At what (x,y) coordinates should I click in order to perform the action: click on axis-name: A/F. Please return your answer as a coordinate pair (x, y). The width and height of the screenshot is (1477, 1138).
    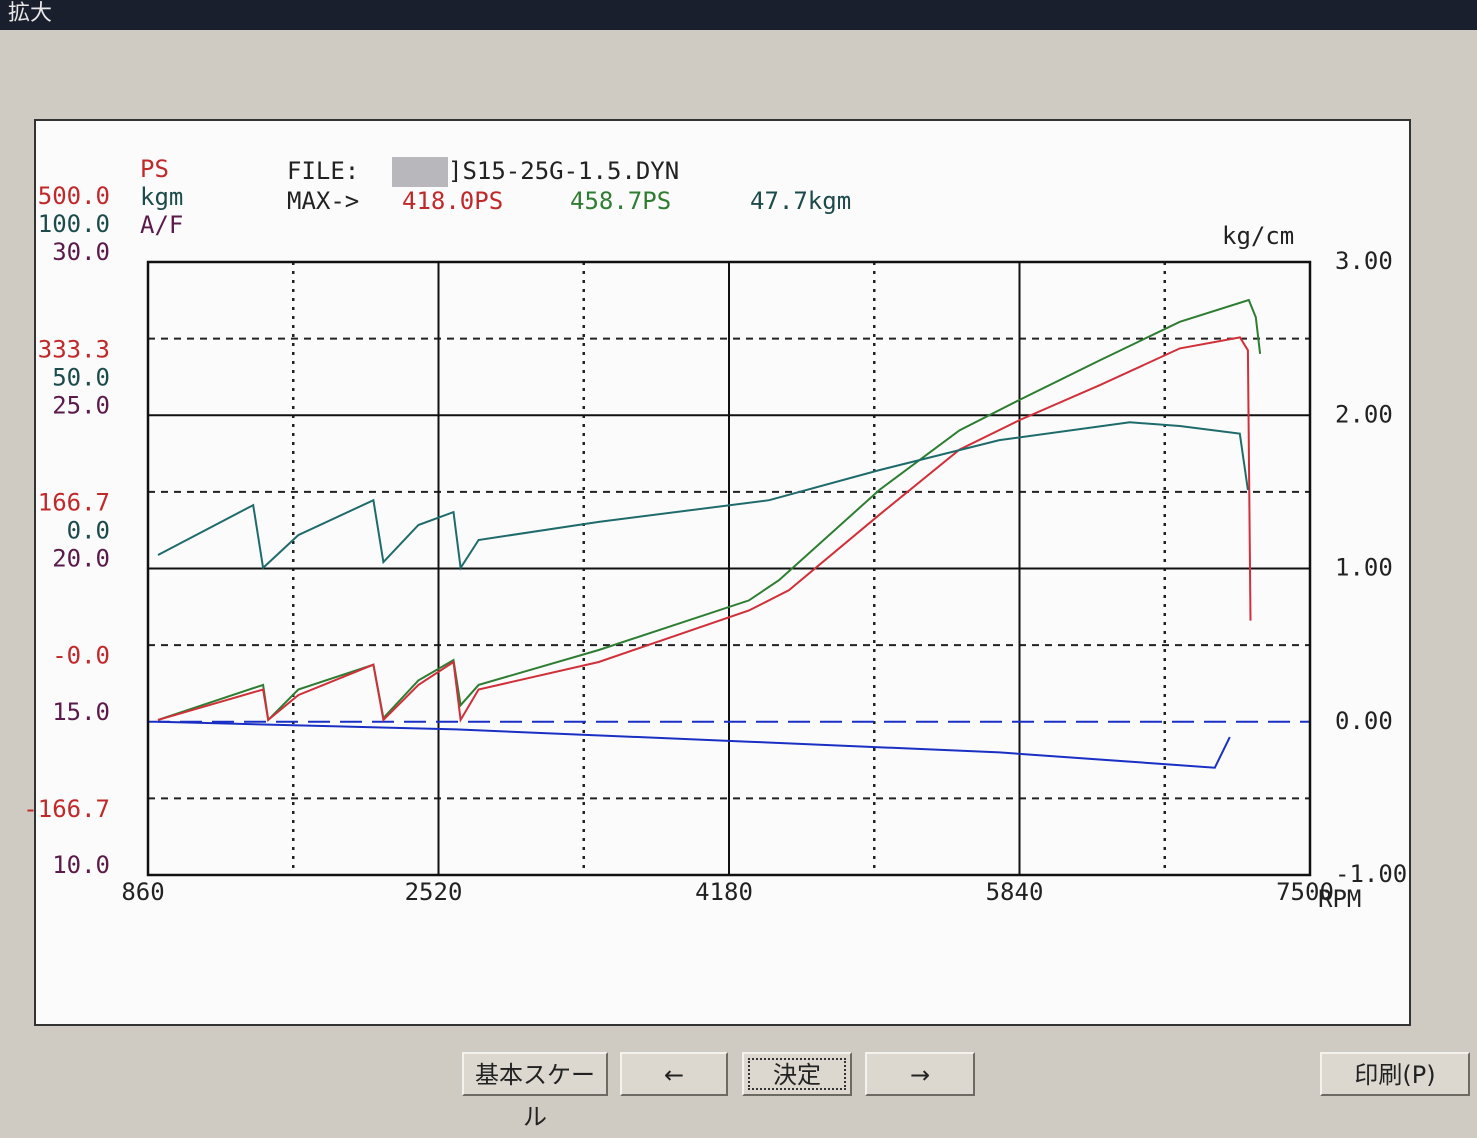
    Looking at the image, I should click on (161, 225).